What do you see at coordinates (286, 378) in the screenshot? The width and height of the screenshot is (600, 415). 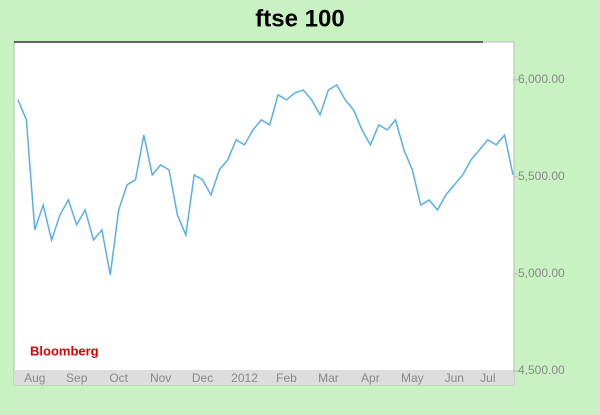 I see `x-tick-label: Feb` at bounding box center [286, 378].